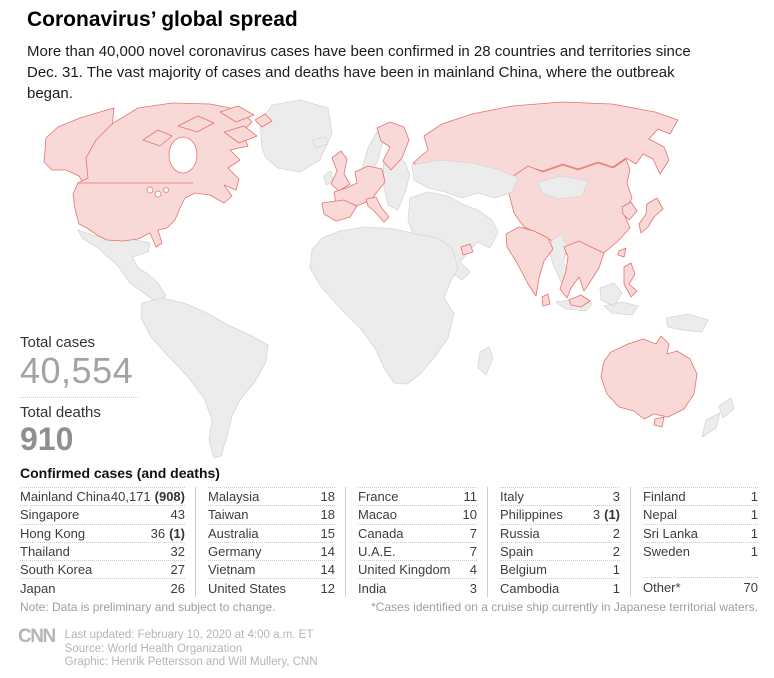 The image size is (774, 678). What do you see at coordinates (563, 187) in the screenshot?
I see `region-mongolia` at bounding box center [563, 187].